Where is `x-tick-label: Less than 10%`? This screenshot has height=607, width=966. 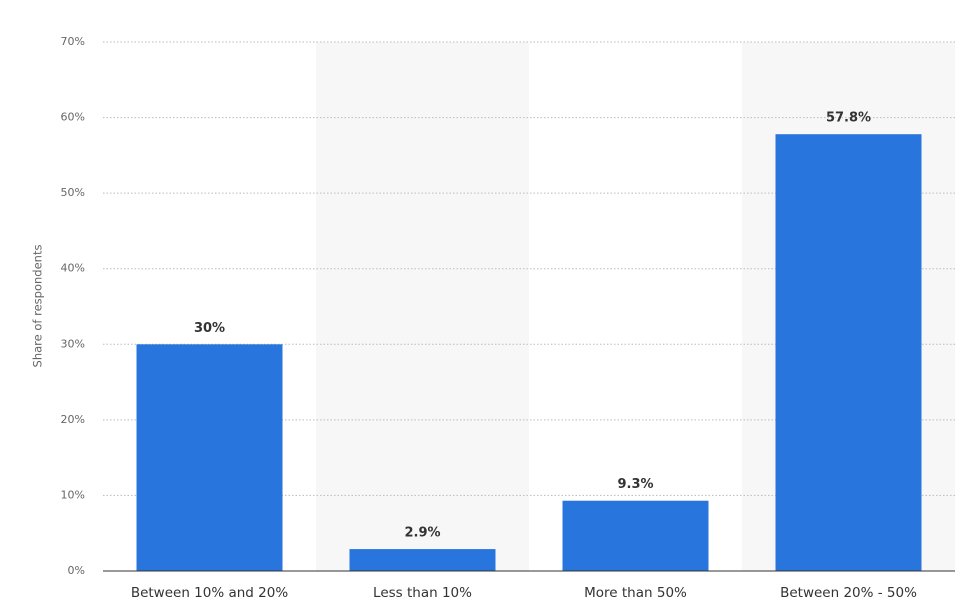
x-tick-label: Less than 10% is located at coordinates (422, 593).